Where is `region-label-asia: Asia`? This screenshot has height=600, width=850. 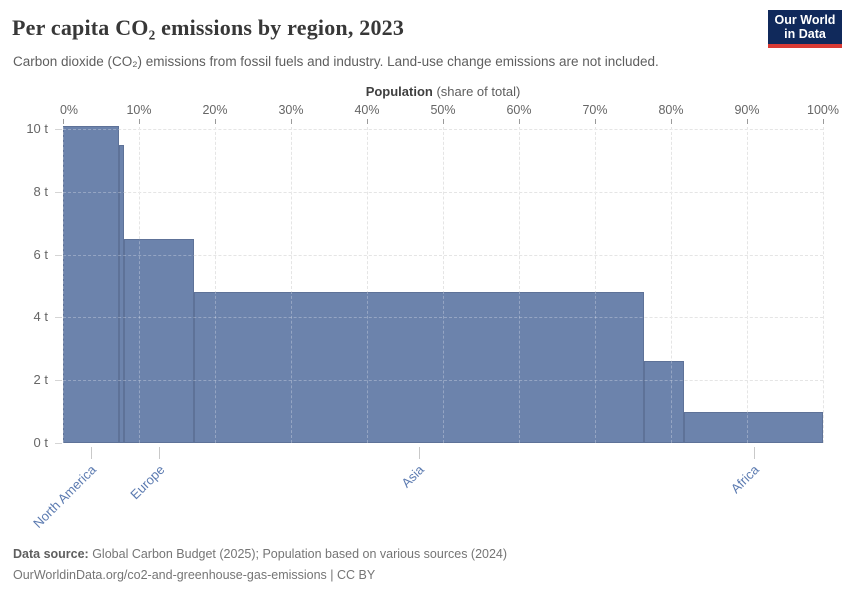 region-label-asia: Asia is located at coordinates (413, 476).